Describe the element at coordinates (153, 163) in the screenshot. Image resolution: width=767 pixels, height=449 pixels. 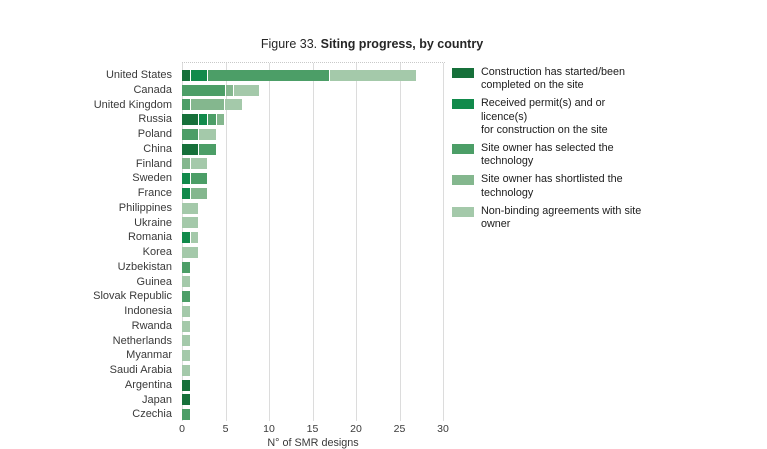
I see `country-label: Finland` at that location.